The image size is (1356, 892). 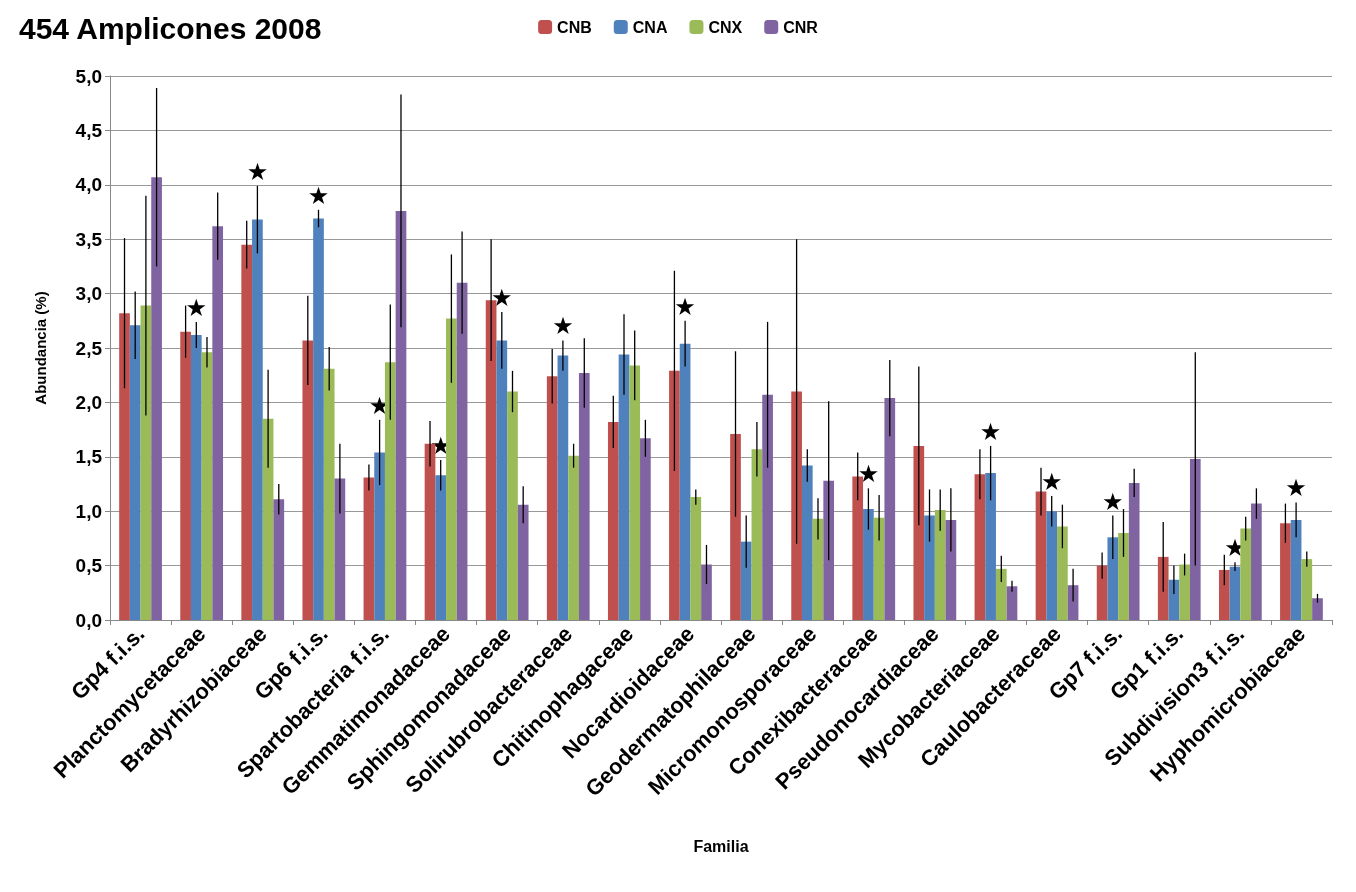 I want to click on legend-label: CNR, so click(x=801, y=27).